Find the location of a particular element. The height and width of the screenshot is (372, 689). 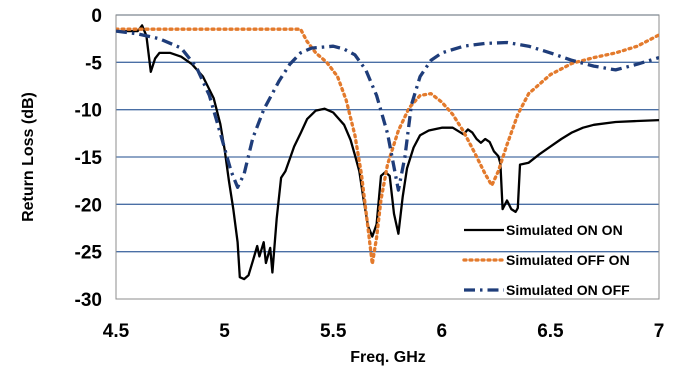

x-tick-label: 6.5 is located at coordinates (550, 331).